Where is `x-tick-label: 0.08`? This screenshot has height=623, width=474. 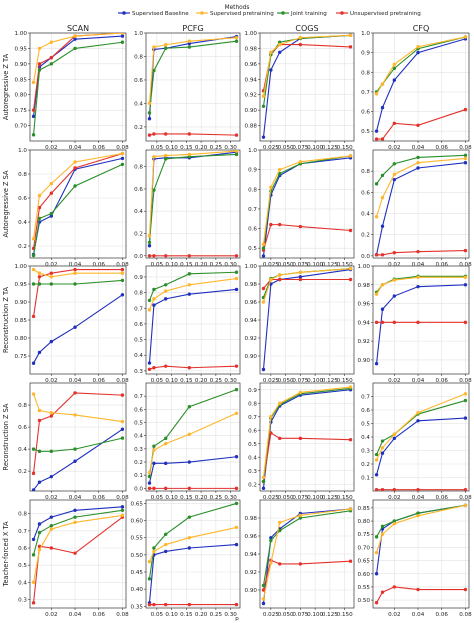 x-tick-label: 0.08 is located at coordinates (122, 498).